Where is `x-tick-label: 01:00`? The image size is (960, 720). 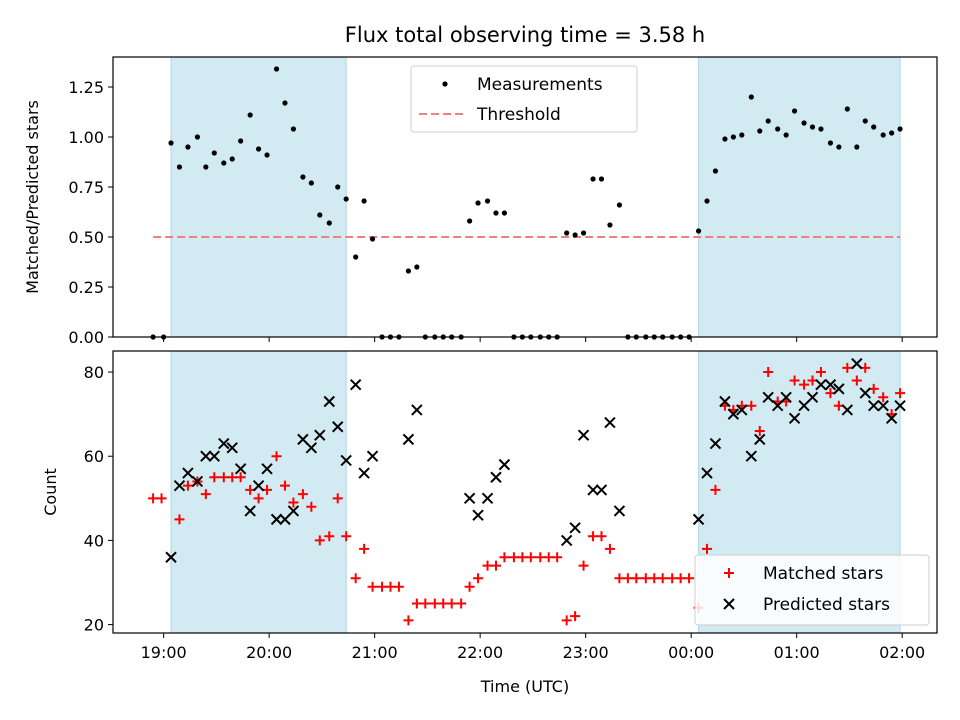
x-tick-label: 01:00 is located at coordinates (797, 652).